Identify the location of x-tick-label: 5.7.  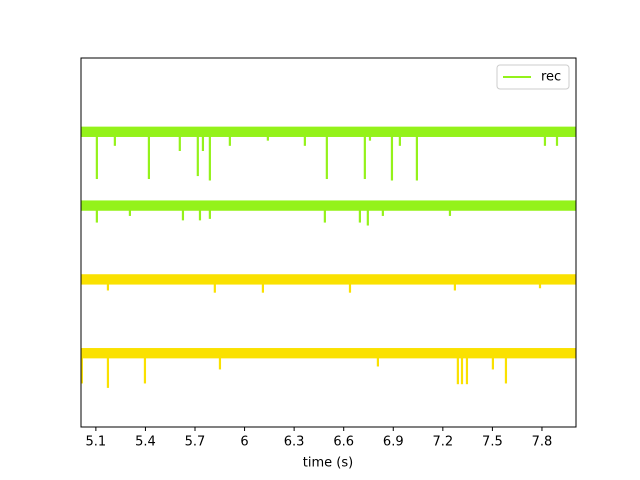
(195, 442).